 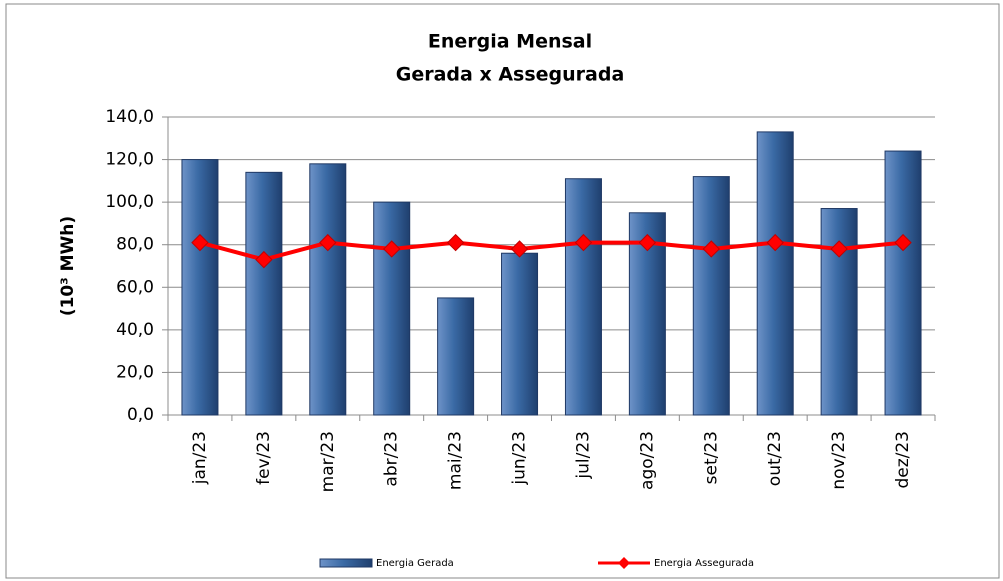 What do you see at coordinates (129, 117) in the screenshot?
I see `y-tick-label: 140,0` at bounding box center [129, 117].